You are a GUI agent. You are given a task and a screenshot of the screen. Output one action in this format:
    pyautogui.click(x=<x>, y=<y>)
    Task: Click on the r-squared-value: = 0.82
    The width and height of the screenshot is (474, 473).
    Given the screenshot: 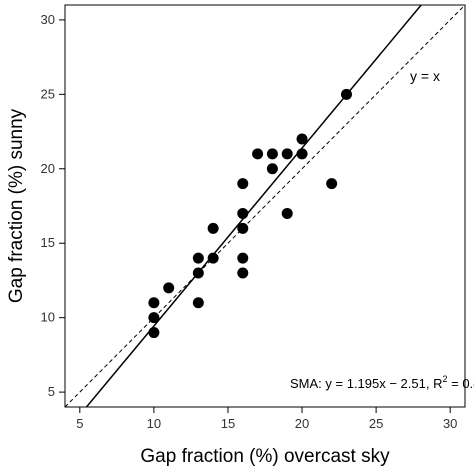 What is the action you would take?
    pyautogui.click(x=461, y=383)
    